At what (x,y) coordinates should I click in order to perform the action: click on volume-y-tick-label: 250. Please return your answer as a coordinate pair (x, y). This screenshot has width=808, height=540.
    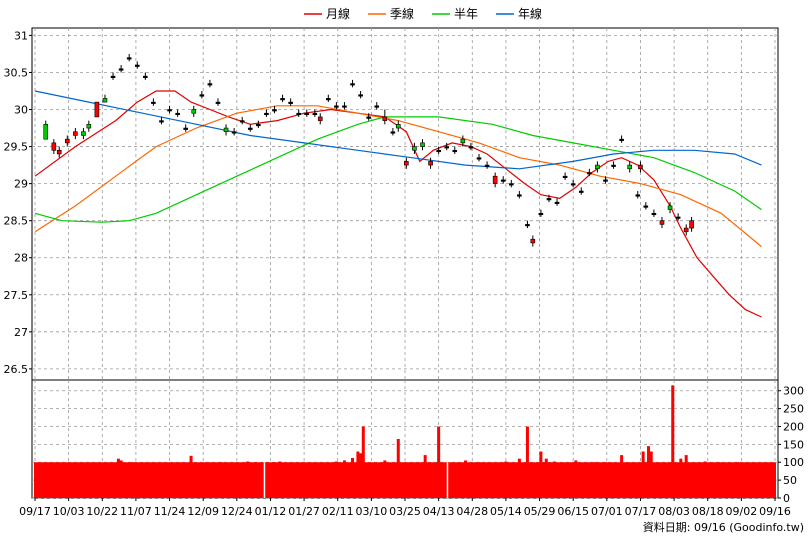
    Looking at the image, I should click on (793, 409).